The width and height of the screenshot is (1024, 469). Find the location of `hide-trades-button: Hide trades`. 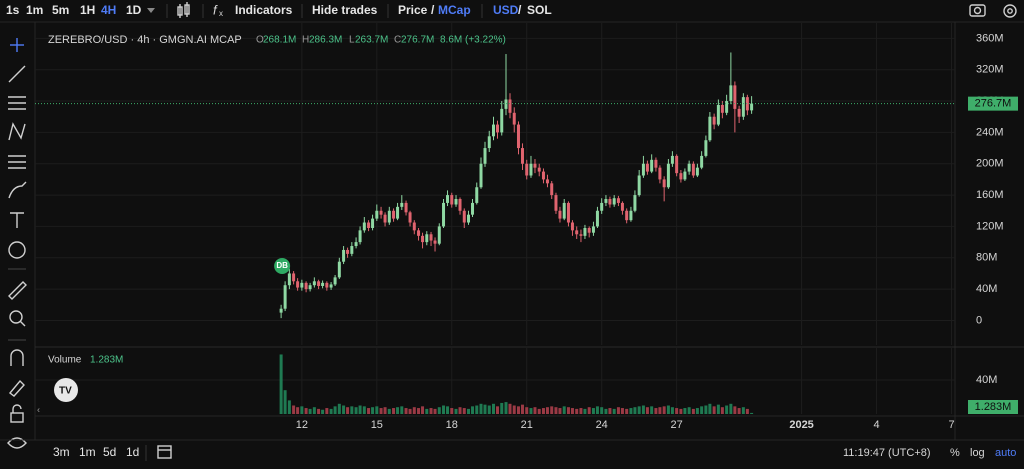

hide-trades-button: Hide trades is located at coordinates (345, 10).